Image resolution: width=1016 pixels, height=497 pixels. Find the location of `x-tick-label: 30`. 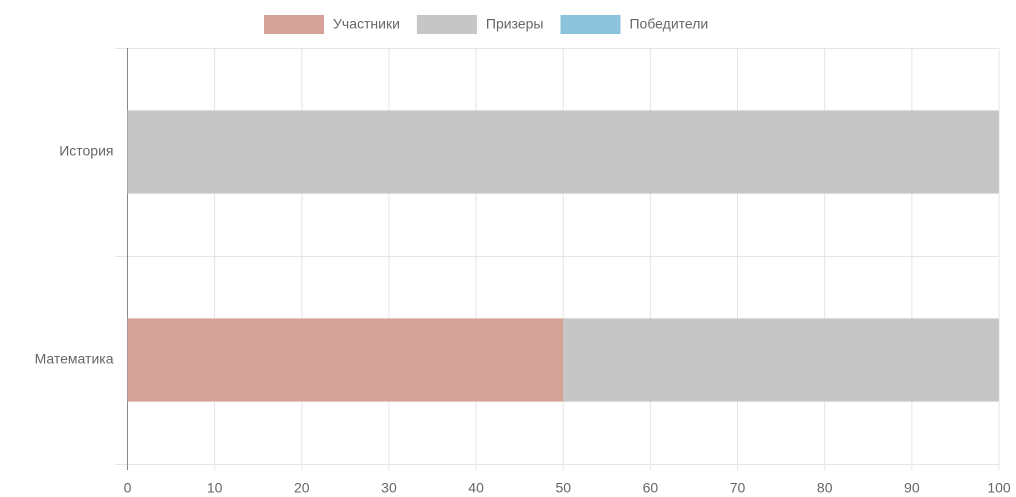

x-tick-label: 30 is located at coordinates (389, 488).